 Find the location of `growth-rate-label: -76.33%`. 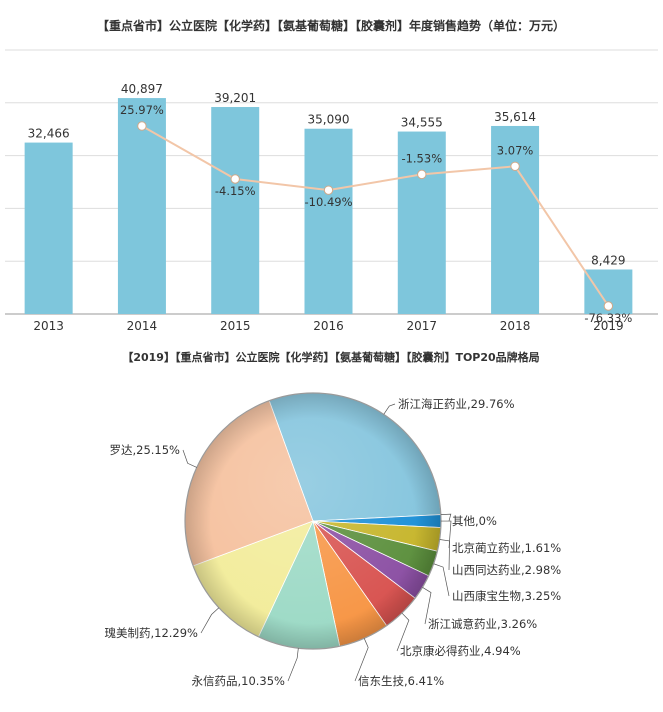

growth-rate-label: -76.33% is located at coordinates (608, 318).